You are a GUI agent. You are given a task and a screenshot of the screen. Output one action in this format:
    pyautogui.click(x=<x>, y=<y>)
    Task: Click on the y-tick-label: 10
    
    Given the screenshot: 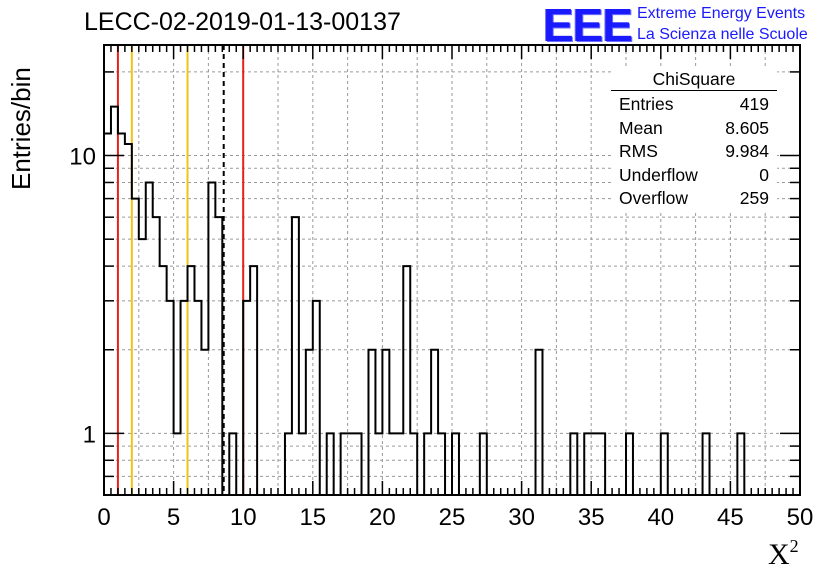 What is the action you would take?
    pyautogui.click(x=82, y=157)
    